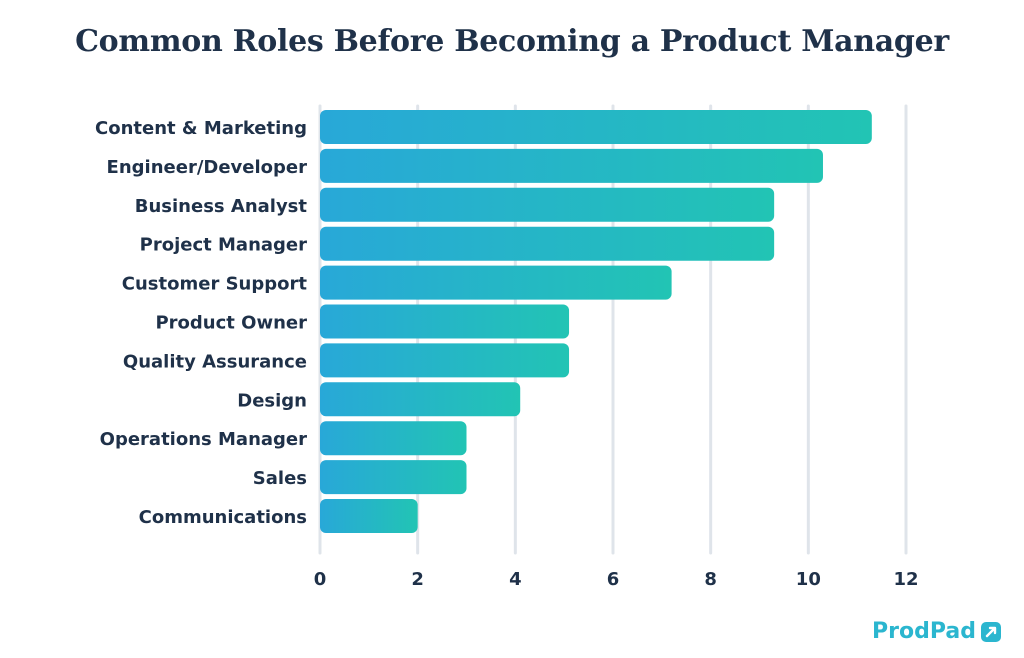 The width and height of the screenshot is (1024, 658). What do you see at coordinates (272, 400) in the screenshot?
I see `category-label: Design` at bounding box center [272, 400].